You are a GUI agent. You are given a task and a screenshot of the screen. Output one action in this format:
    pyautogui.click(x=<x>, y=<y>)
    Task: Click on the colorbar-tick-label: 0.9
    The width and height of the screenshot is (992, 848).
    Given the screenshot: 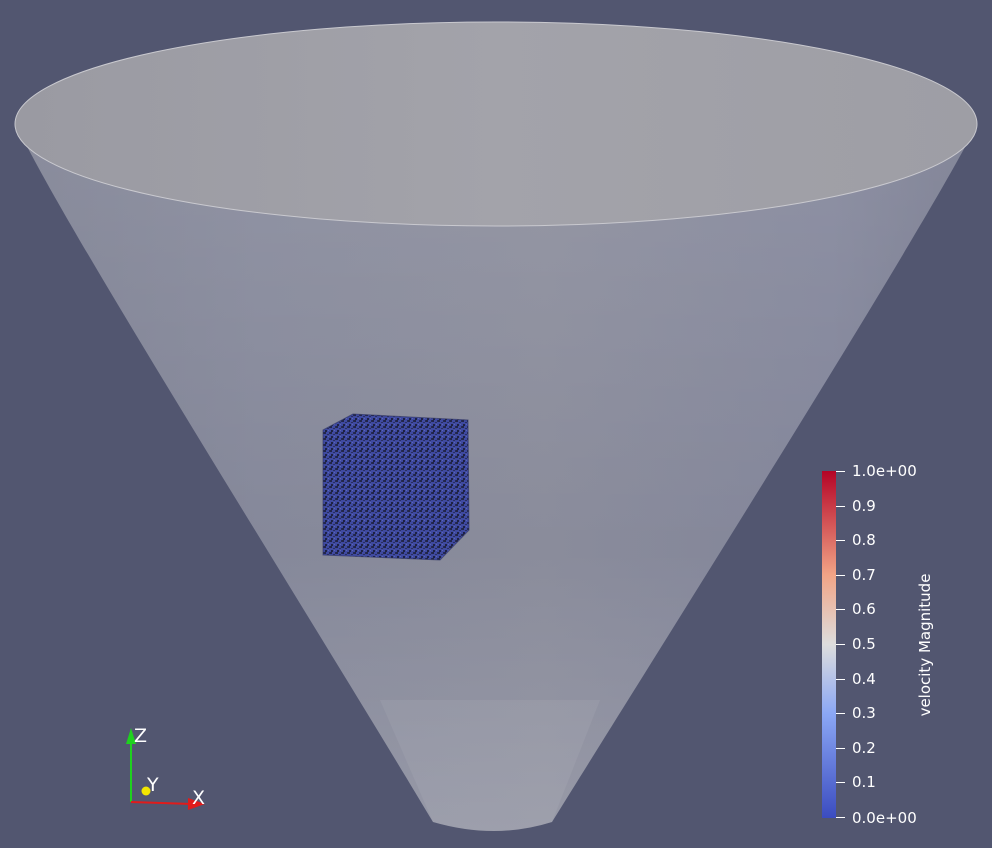 What is the action you would take?
    pyautogui.click(x=864, y=505)
    